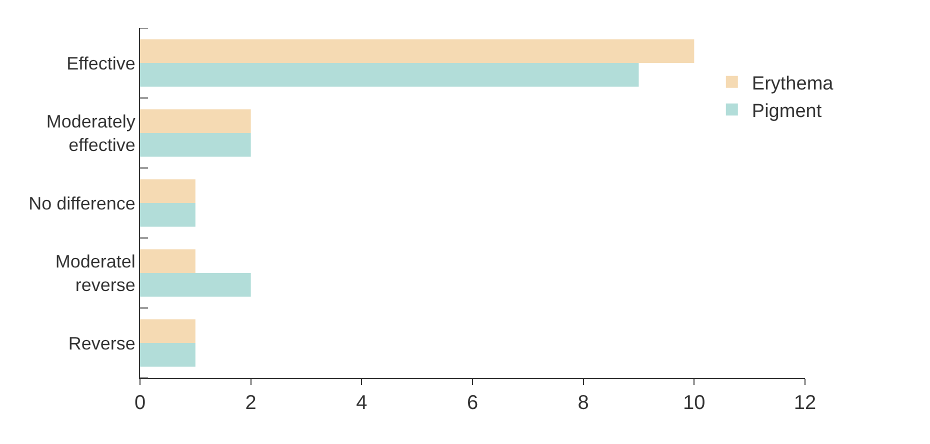 The image size is (930, 444). I want to click on x-tick-label: 0, so click(140, 403).